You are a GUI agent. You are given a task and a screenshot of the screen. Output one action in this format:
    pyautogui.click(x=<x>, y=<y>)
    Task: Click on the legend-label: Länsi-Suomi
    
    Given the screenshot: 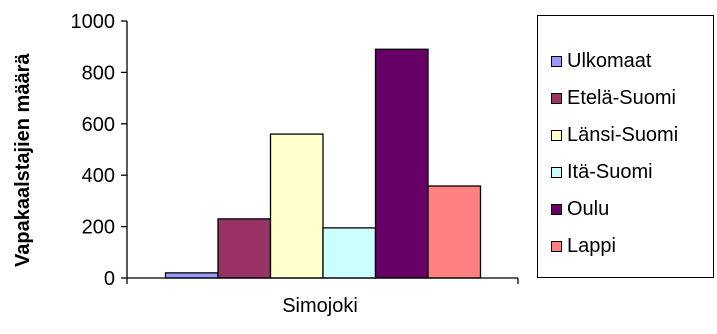 What is the action you would take?
    pyautogui.click(x=623, y=134)
    